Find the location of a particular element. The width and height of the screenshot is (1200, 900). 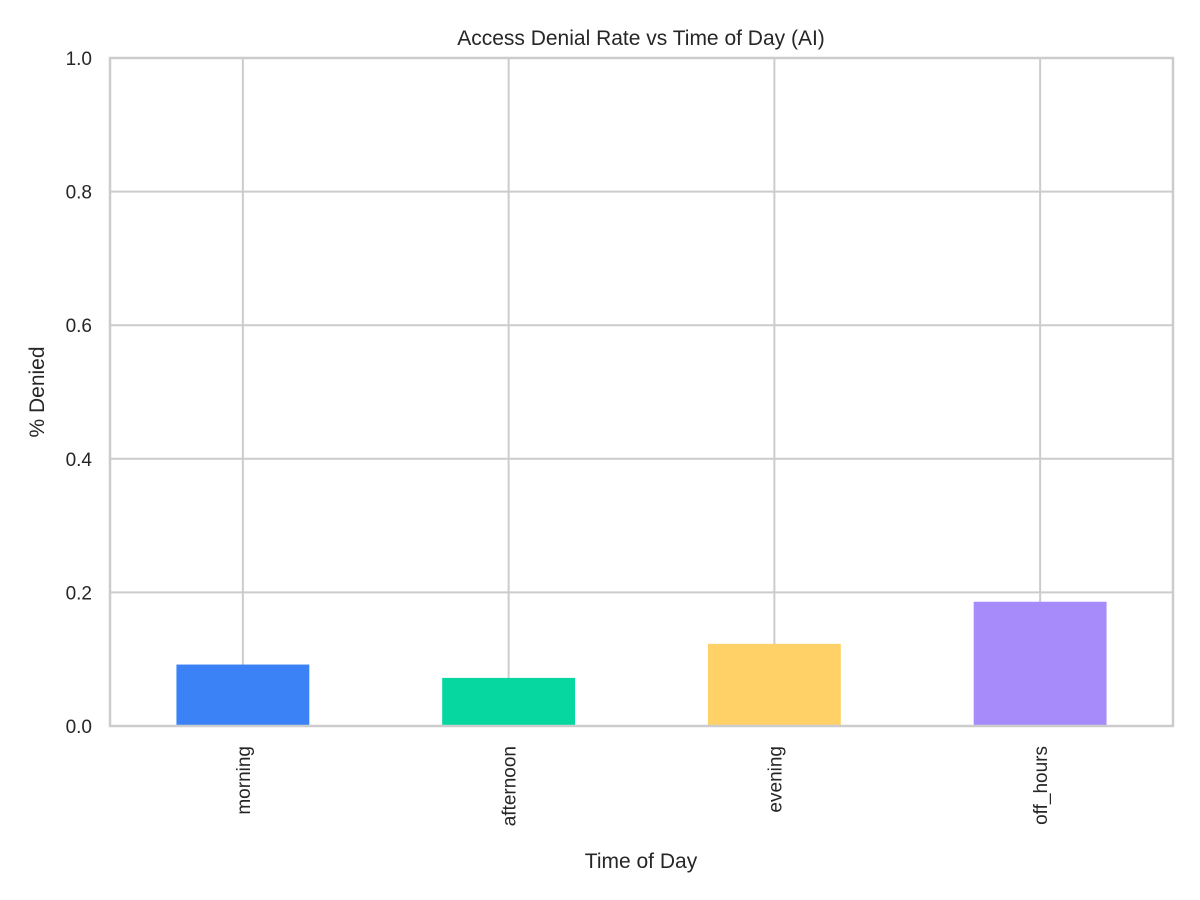

bar-afternoon is located at coordinates (509, 701).